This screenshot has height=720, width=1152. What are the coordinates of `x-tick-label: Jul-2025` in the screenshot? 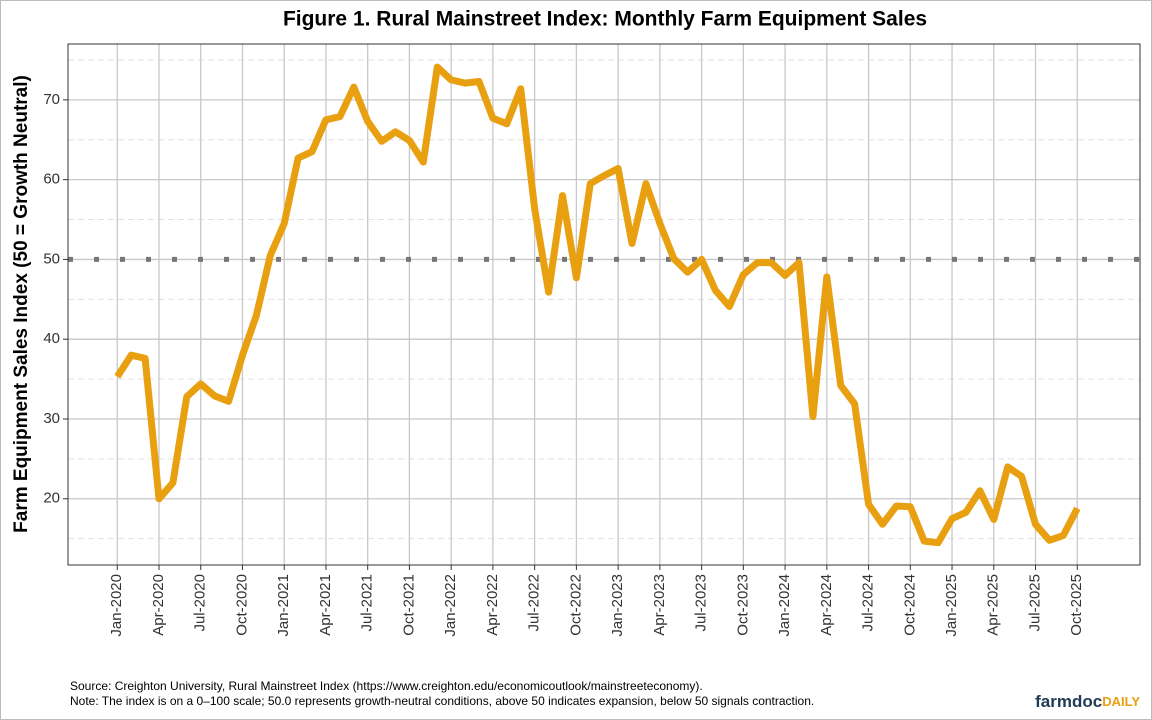 It's located at (1034, 603).